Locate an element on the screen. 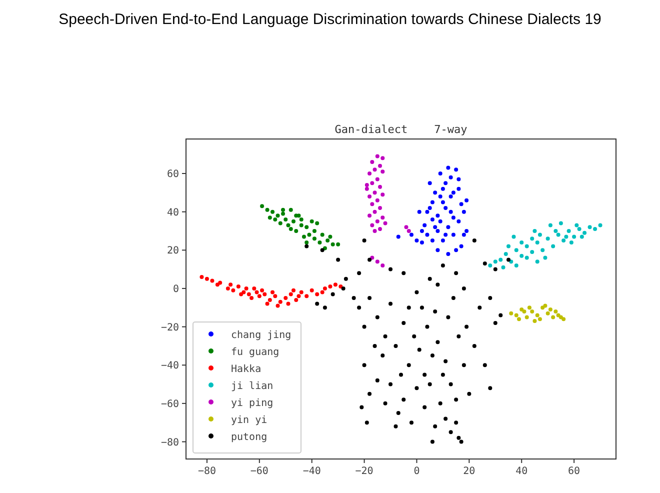  legend-label: yi ping is located at coordinates (252, 403).